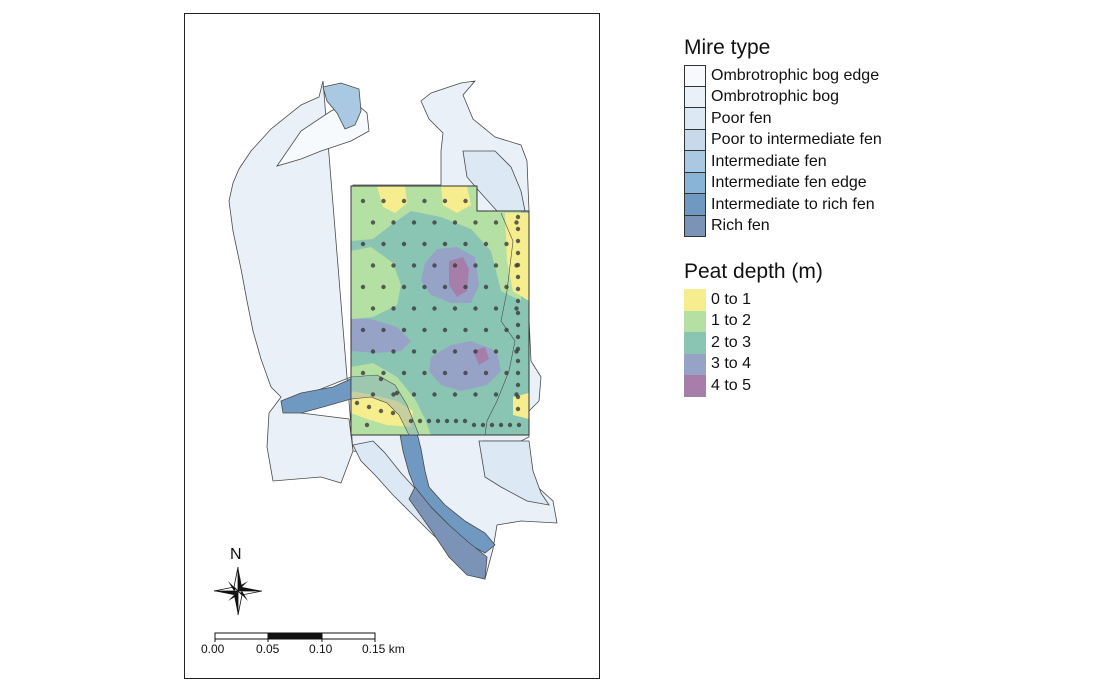  I want to click on mire-polygon-poor-fen-southeast, so click(514, 473).